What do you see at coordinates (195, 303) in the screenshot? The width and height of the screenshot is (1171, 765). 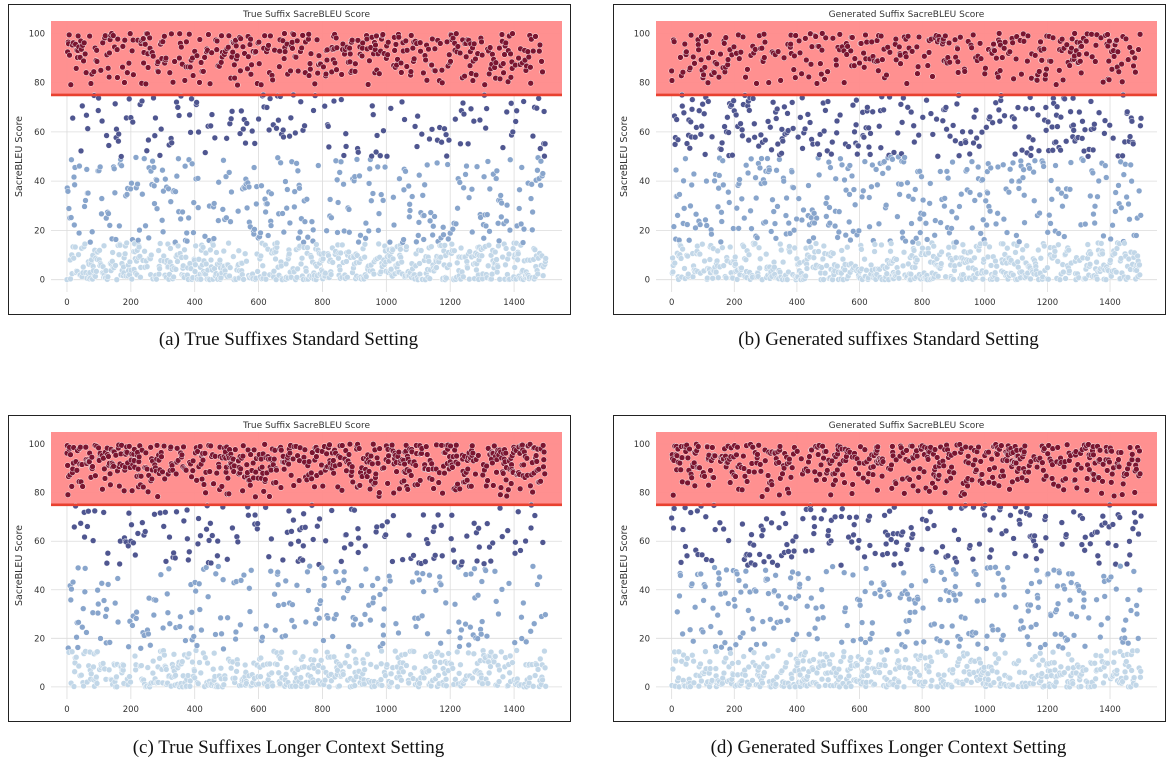 I see `x-tick-label: 400` at bounding box center [195, 303].